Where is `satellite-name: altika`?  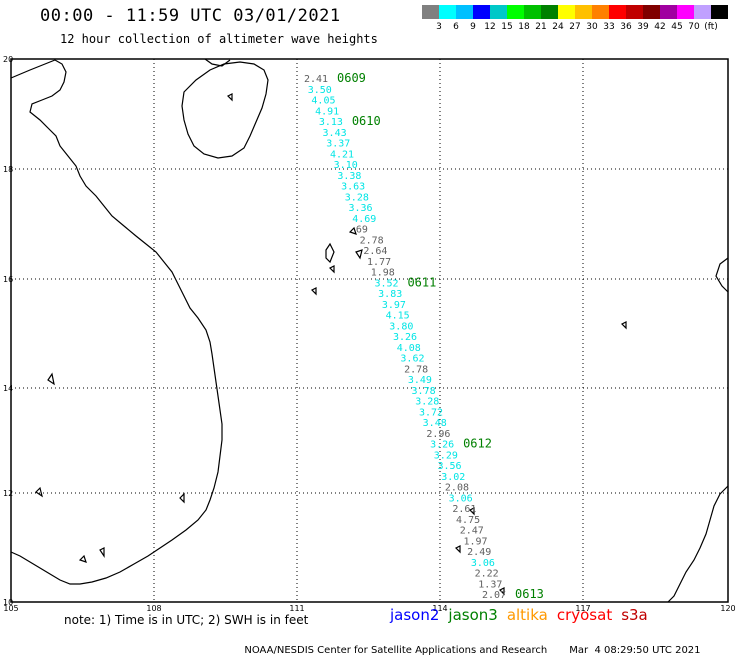
satellite-name: altika is located at coordinates (527, 615).